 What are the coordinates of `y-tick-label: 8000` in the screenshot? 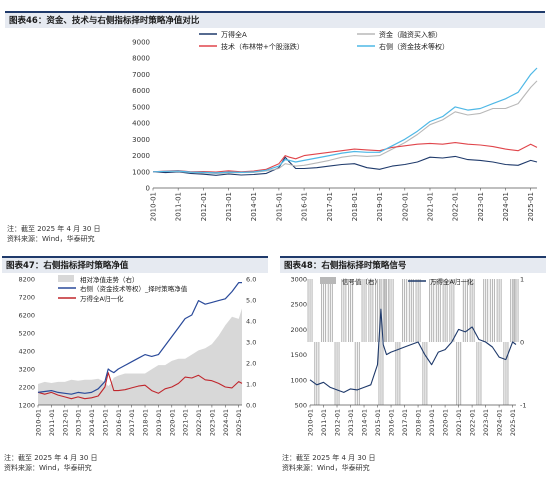 It's located at (141, 59).